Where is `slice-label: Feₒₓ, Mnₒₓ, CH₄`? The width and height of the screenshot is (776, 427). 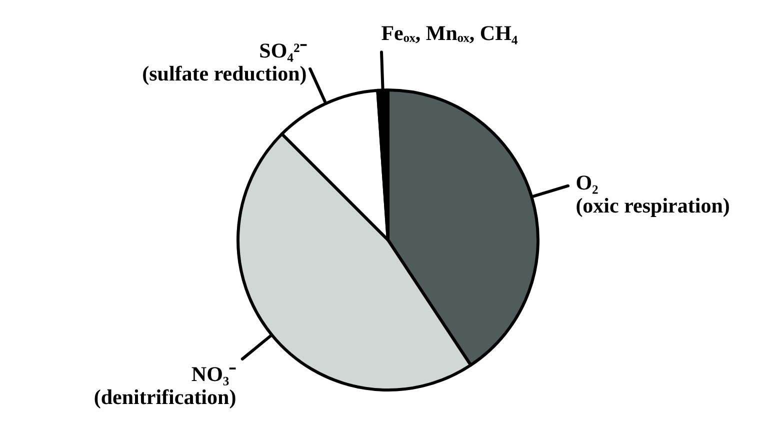 slice-label: Feₒₓ, Mnₒₓ, CH₄ is located at coordinates (449, 33).